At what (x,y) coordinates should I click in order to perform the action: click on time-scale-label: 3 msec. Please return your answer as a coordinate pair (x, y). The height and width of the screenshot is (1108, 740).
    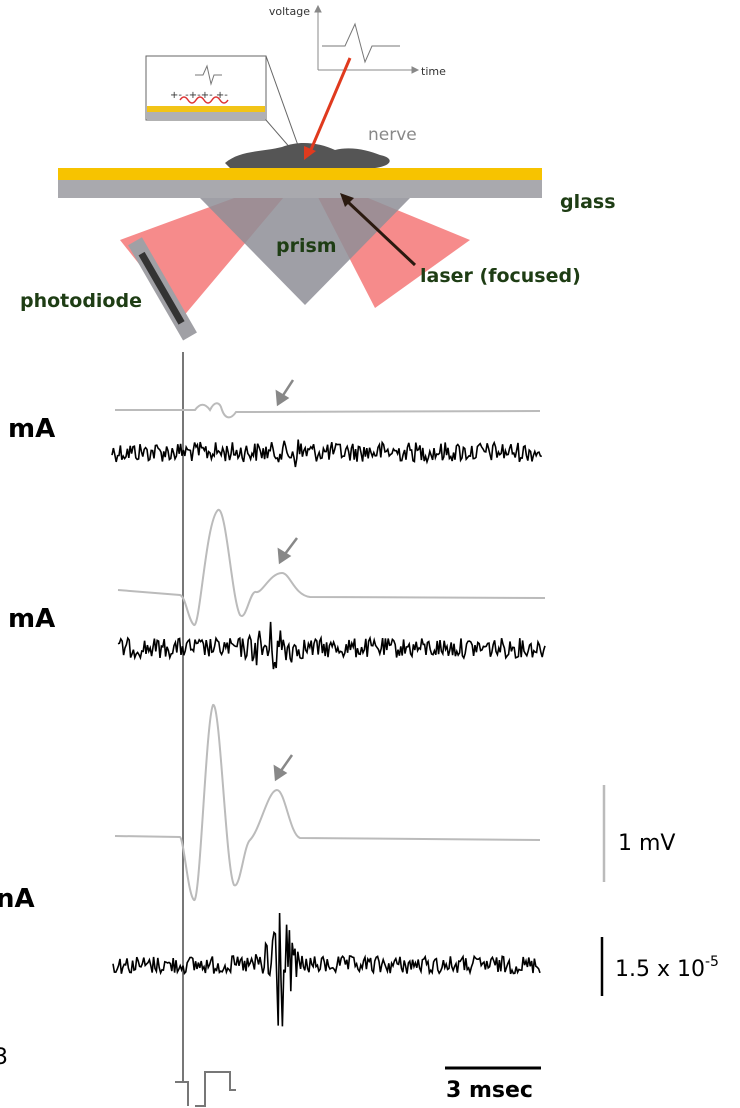
    Looking at the image, I should click on (489, 1090).